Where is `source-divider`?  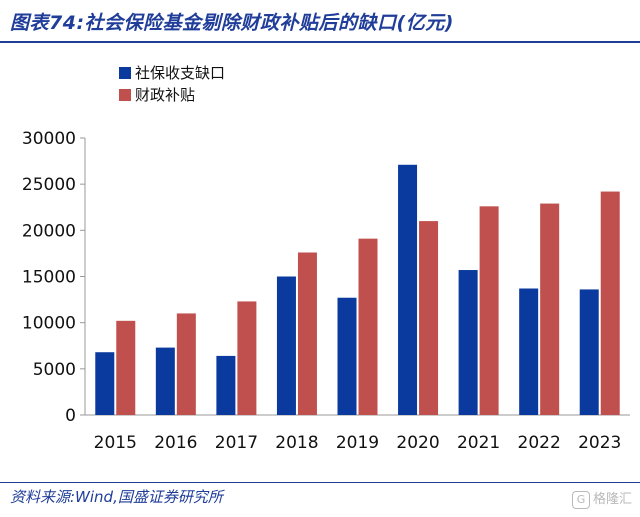 source-divider is located at coordinates (320, 482).